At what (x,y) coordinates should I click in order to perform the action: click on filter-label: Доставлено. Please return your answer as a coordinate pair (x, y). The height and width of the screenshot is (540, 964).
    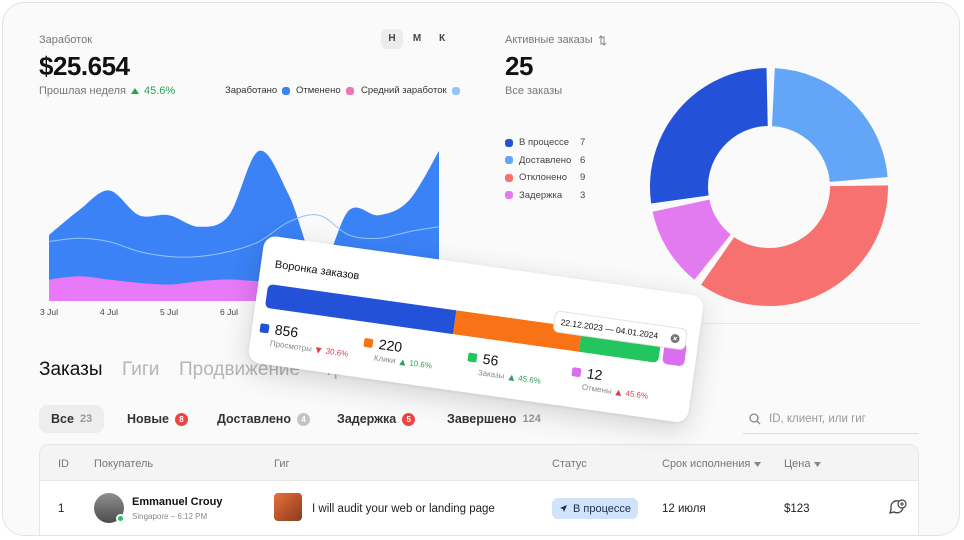
    Looking at the image, I should click on (254, 419).